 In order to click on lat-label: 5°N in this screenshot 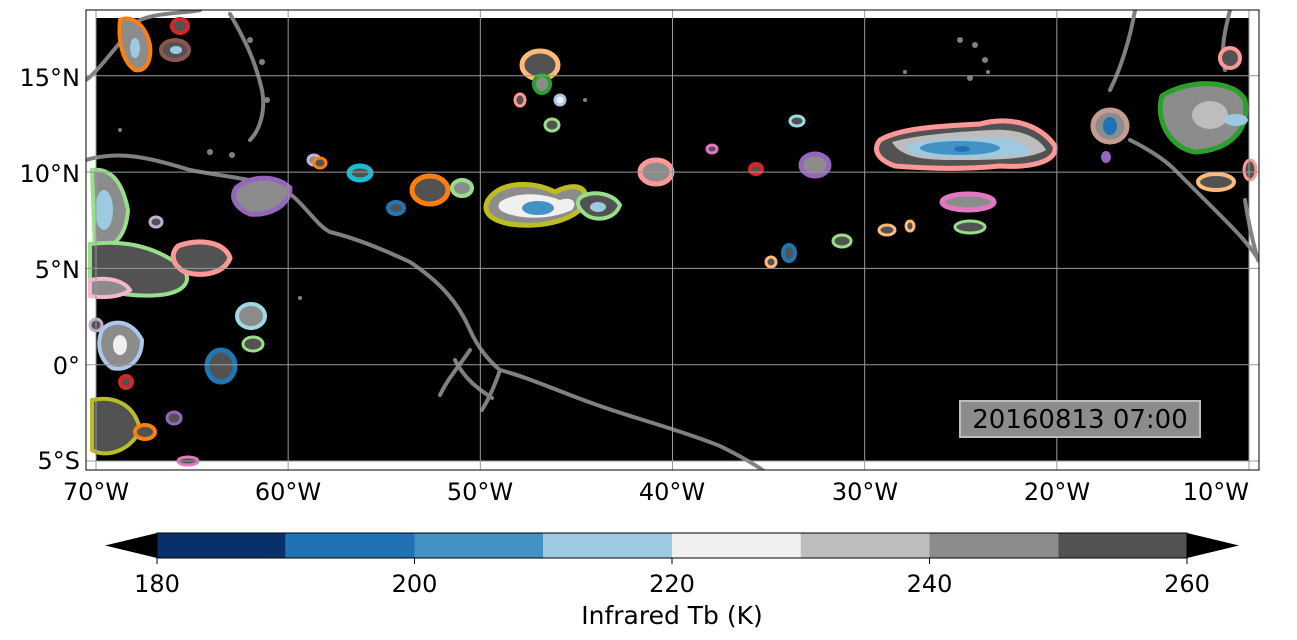, I will do `click(57, 270)`.